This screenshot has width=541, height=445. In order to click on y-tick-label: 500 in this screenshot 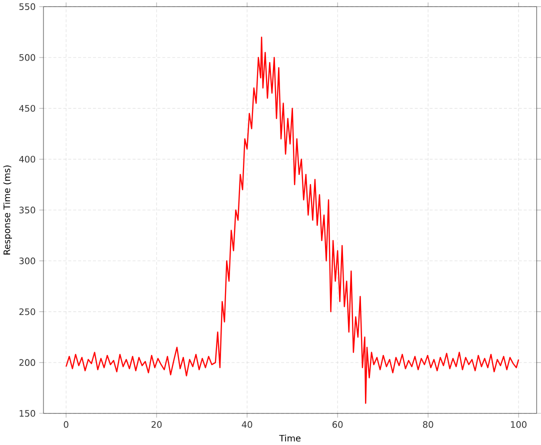, I will do `click(27, 57)`.